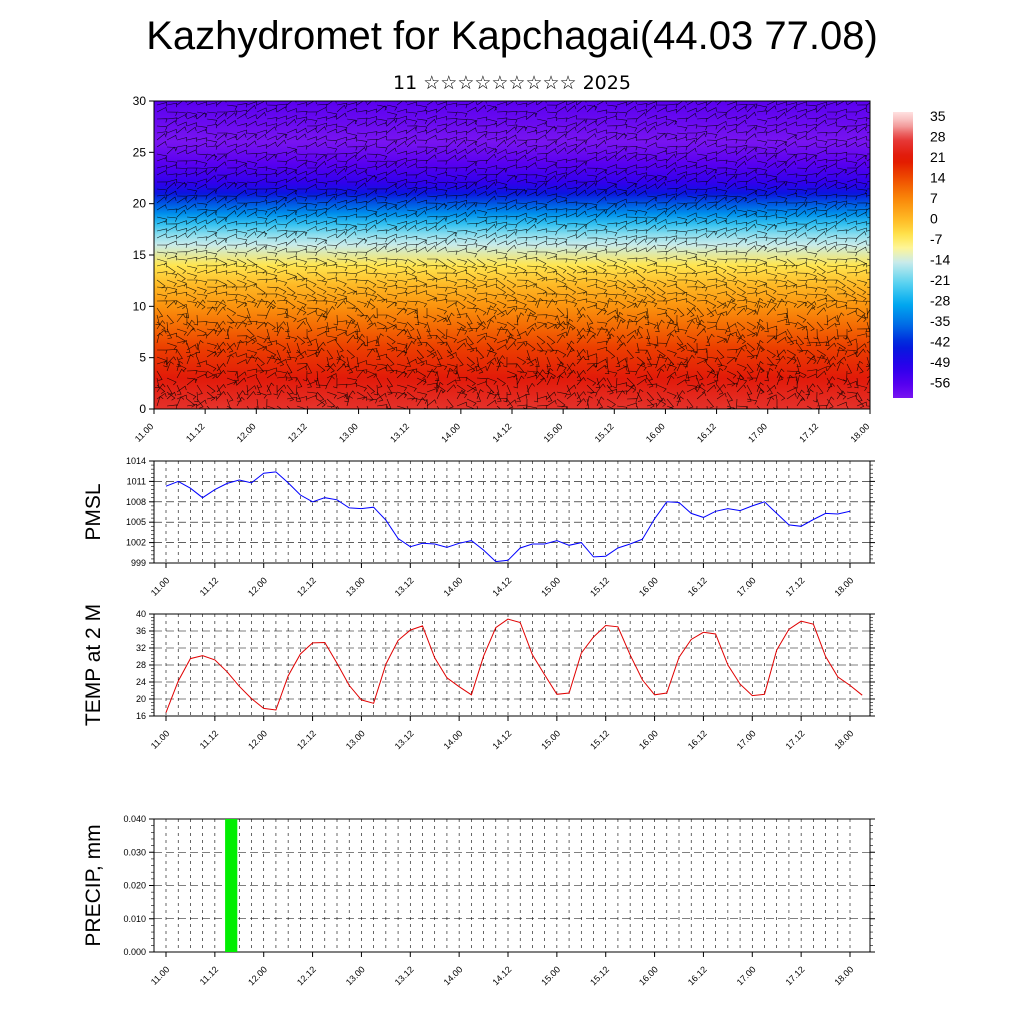 This screenshot has height=1024, width=1024. Describe the element at coordinates (843, 975) in the screenshot. I see `x-tick-label: 18.00` at that location.